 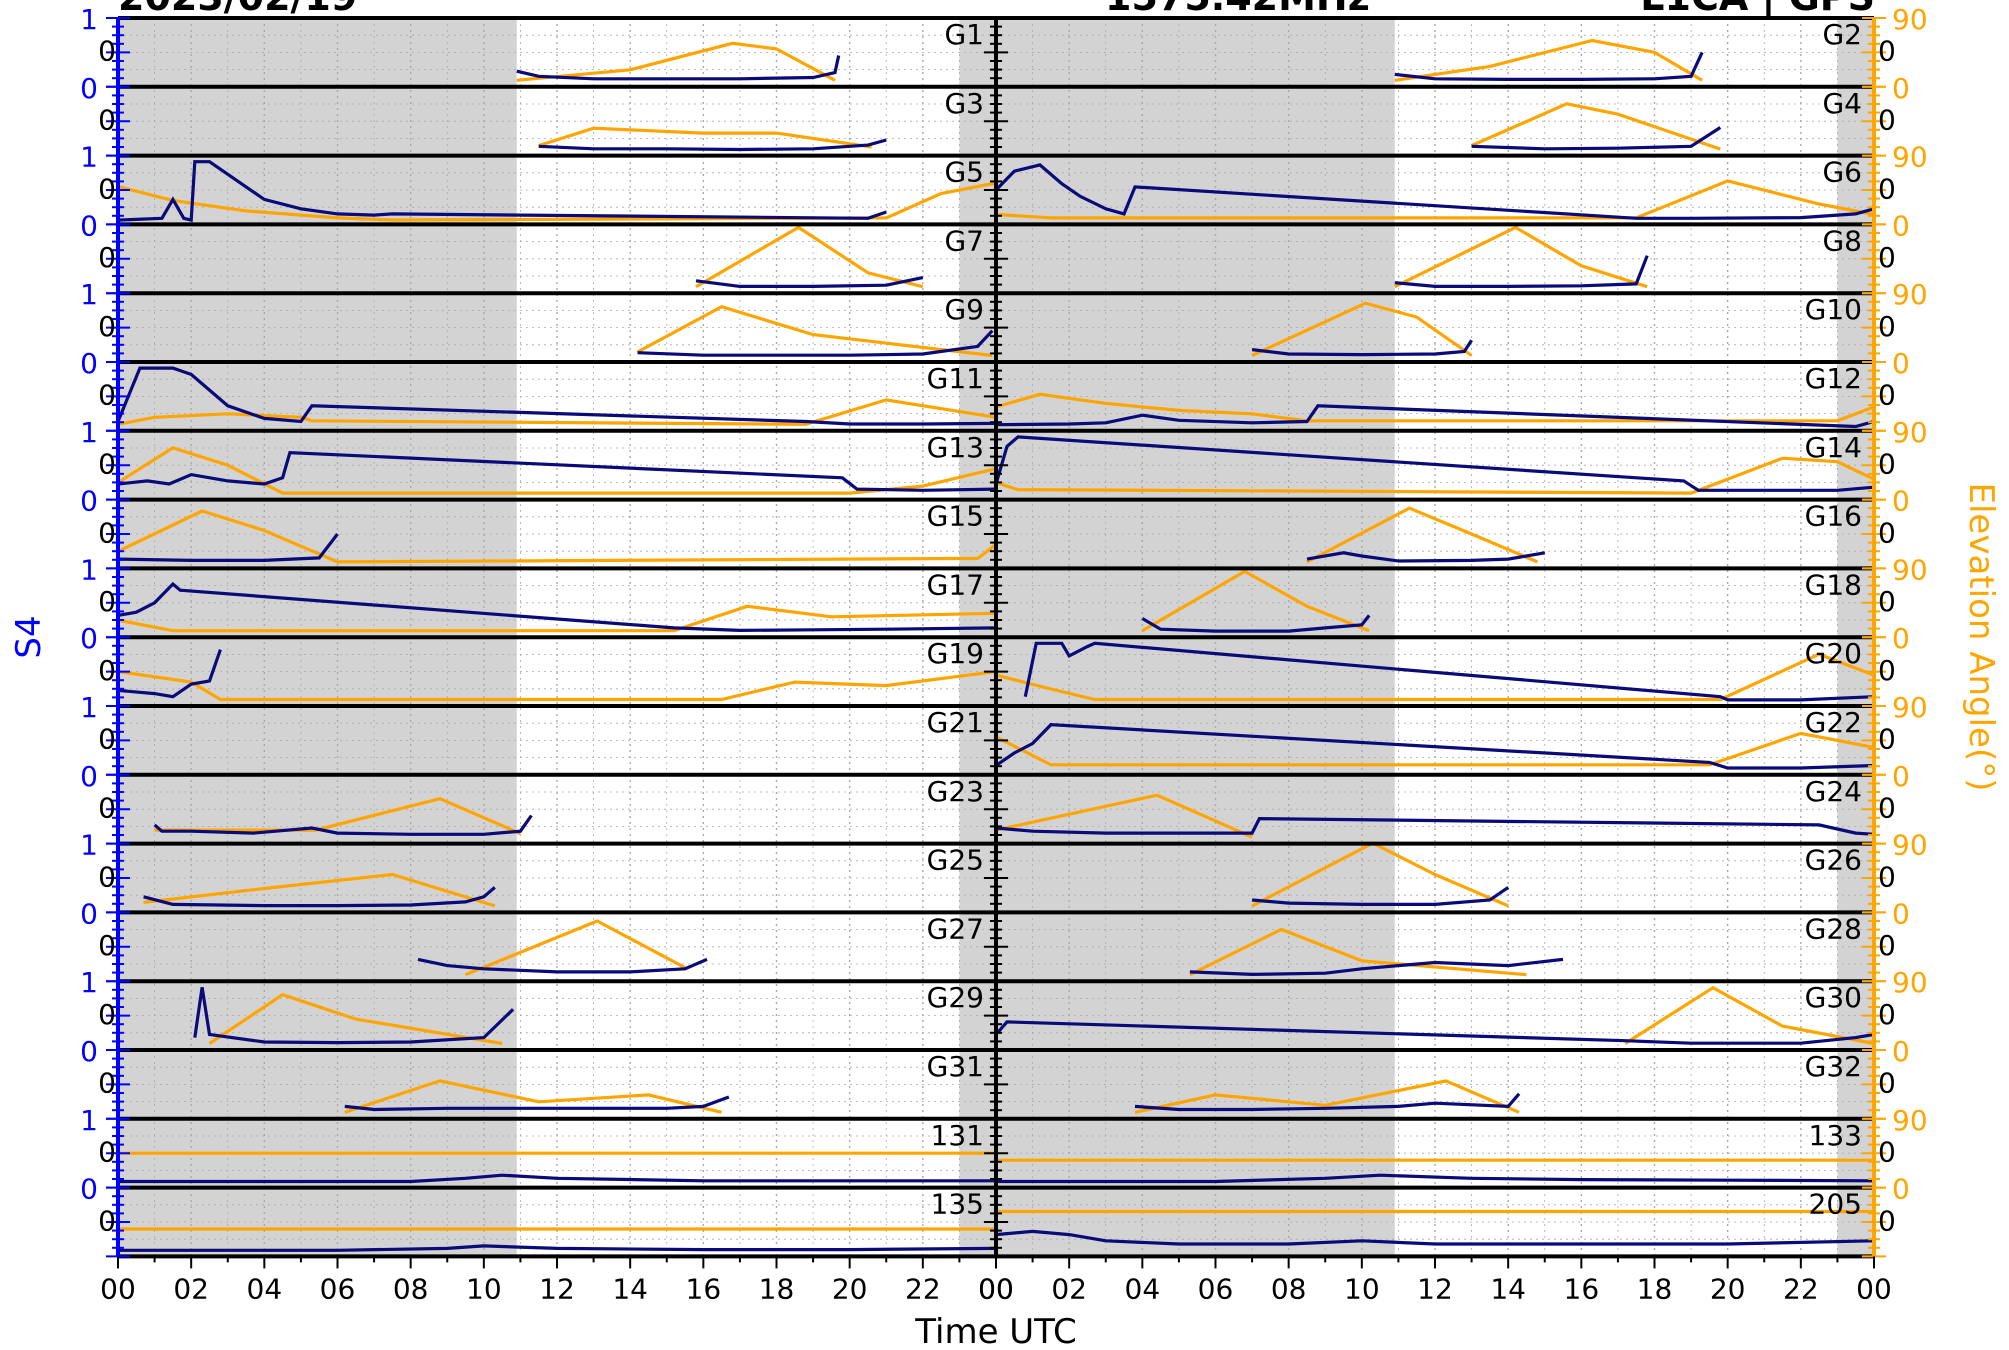 What do you see at coordinates (1833, 584) in the screenshot?
I see `panel-label-G18: G18` at bounding box center [1833, 584].